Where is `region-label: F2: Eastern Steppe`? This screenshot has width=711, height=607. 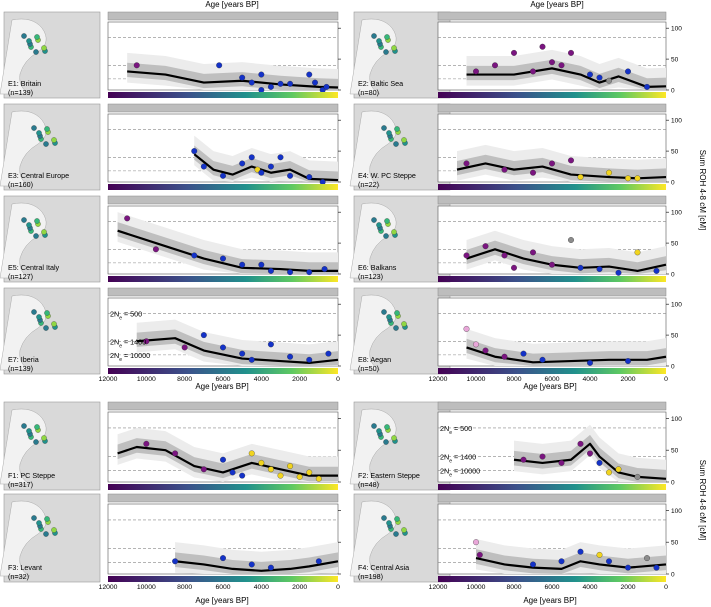 region-label: F2: Eastern Steppe is located at coordinates (389, 475).